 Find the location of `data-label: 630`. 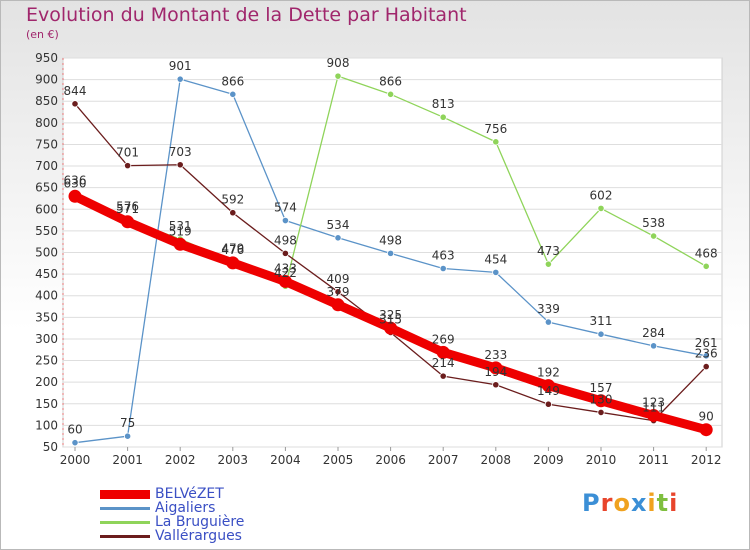

data-label: 630 is located at coordinates (75, 183).